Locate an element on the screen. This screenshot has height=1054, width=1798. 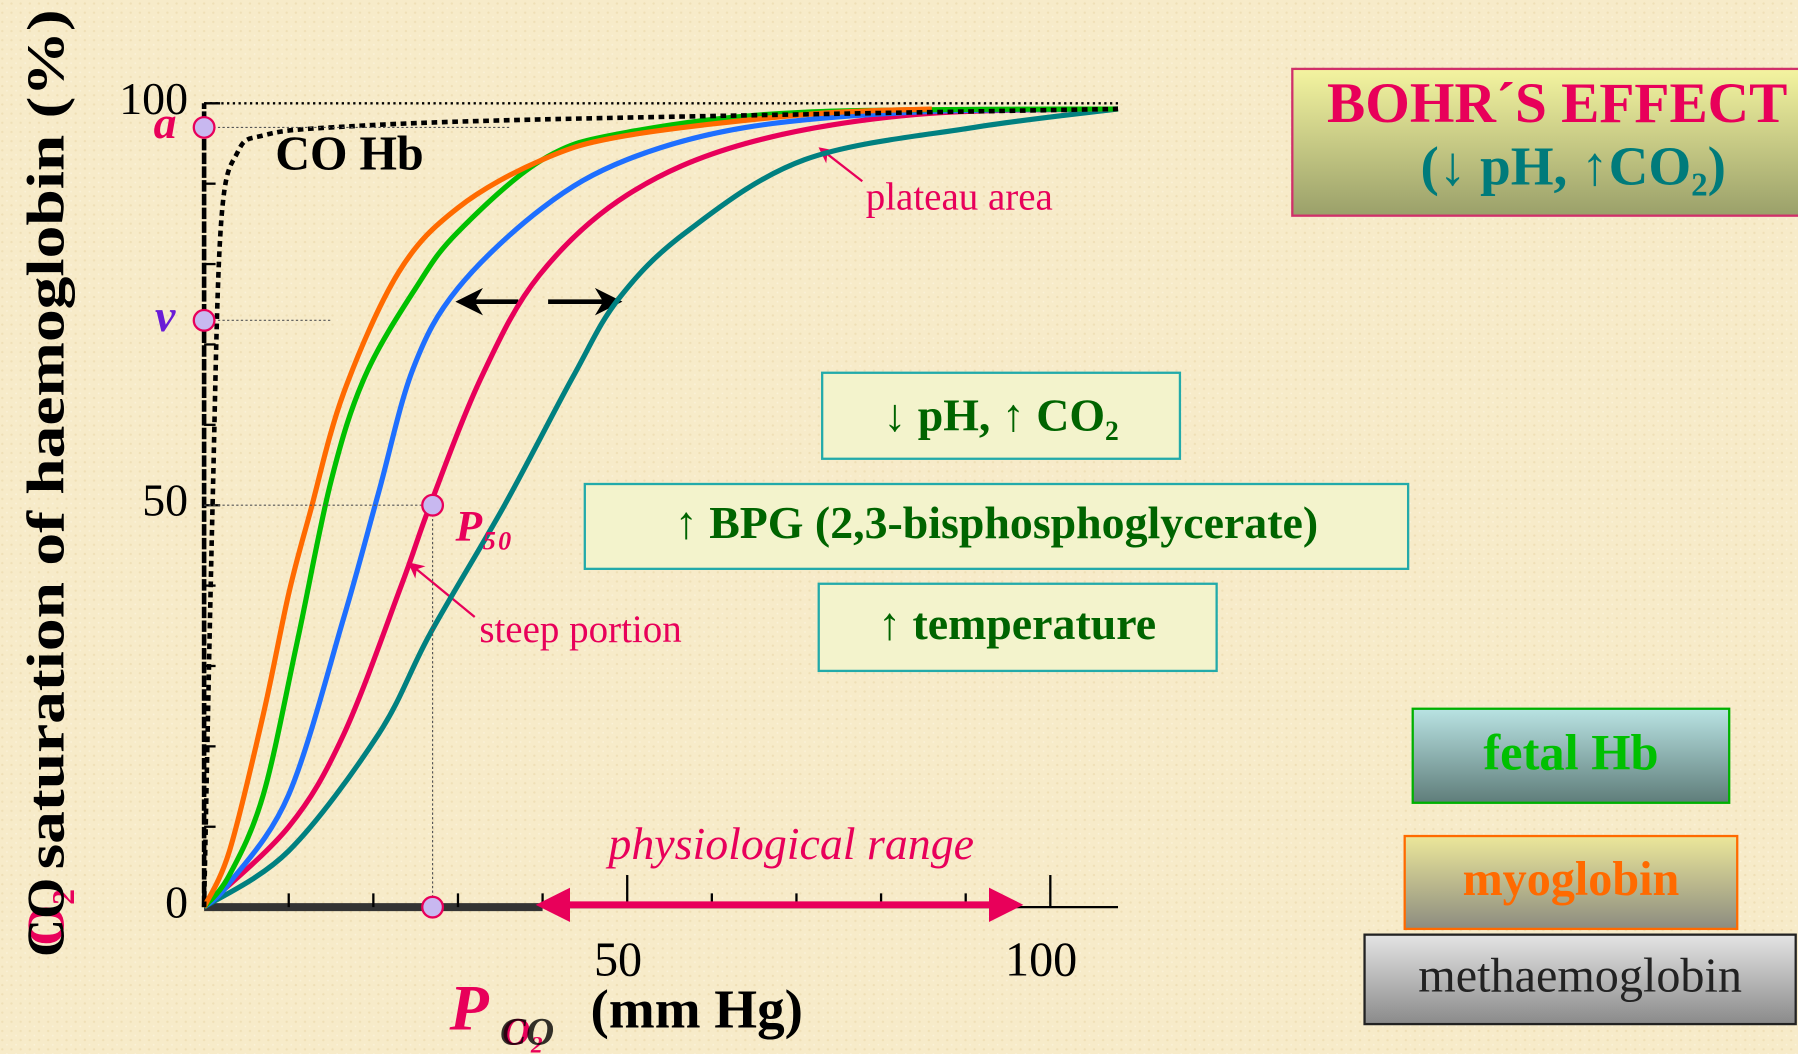
x-label-sub: O₂ is located at coordinates (523, 1032).